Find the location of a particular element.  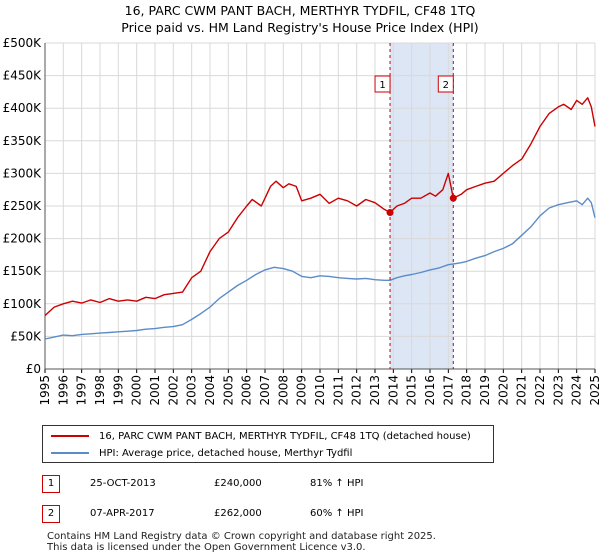

x-tick-label: 2005 is located at coordinates (228, 390).